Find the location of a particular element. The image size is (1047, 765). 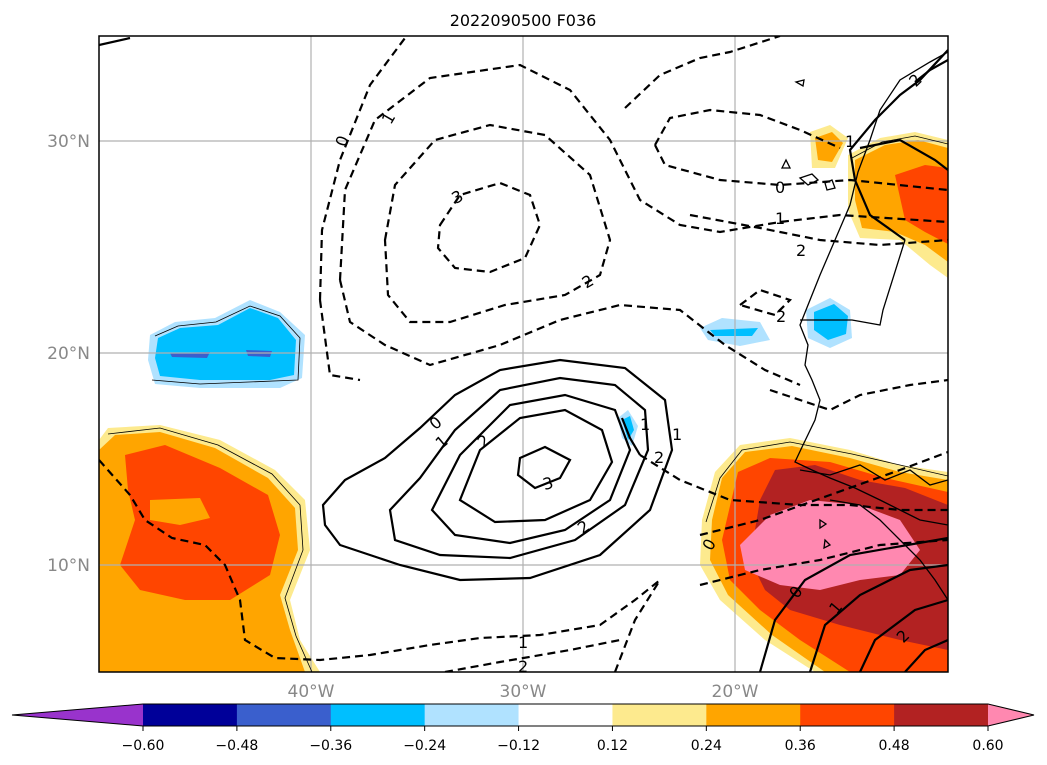

lon-label-40w: 40°W is located at coordinates (311, 692).